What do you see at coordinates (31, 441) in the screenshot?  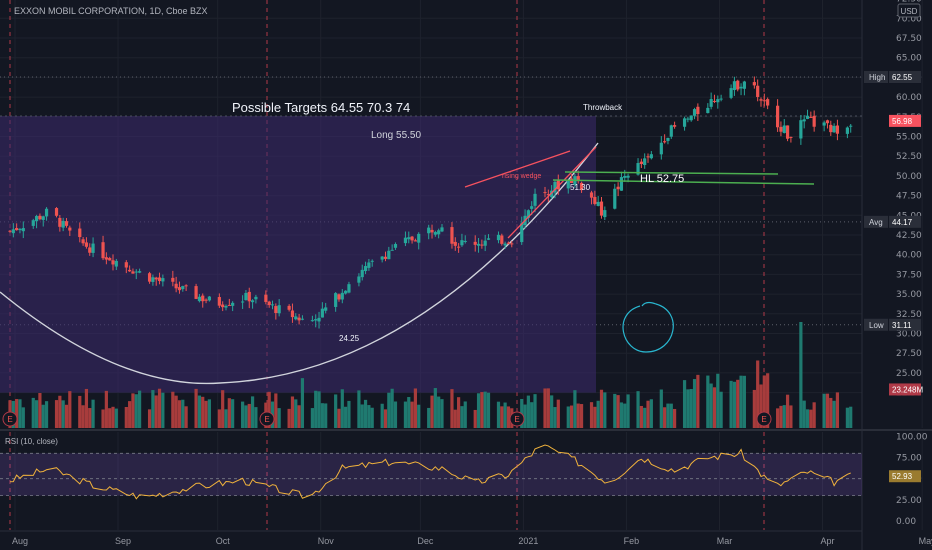 I see `rsi-label: RSI (10, close)` at bounding box center [31, 441].